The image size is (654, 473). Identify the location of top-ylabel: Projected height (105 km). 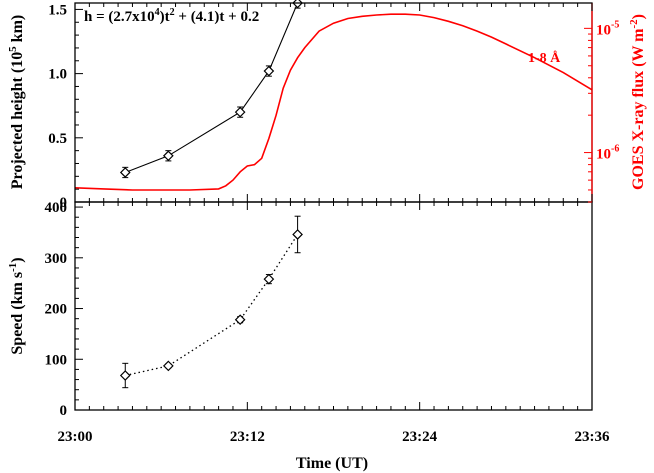
(16, 102).